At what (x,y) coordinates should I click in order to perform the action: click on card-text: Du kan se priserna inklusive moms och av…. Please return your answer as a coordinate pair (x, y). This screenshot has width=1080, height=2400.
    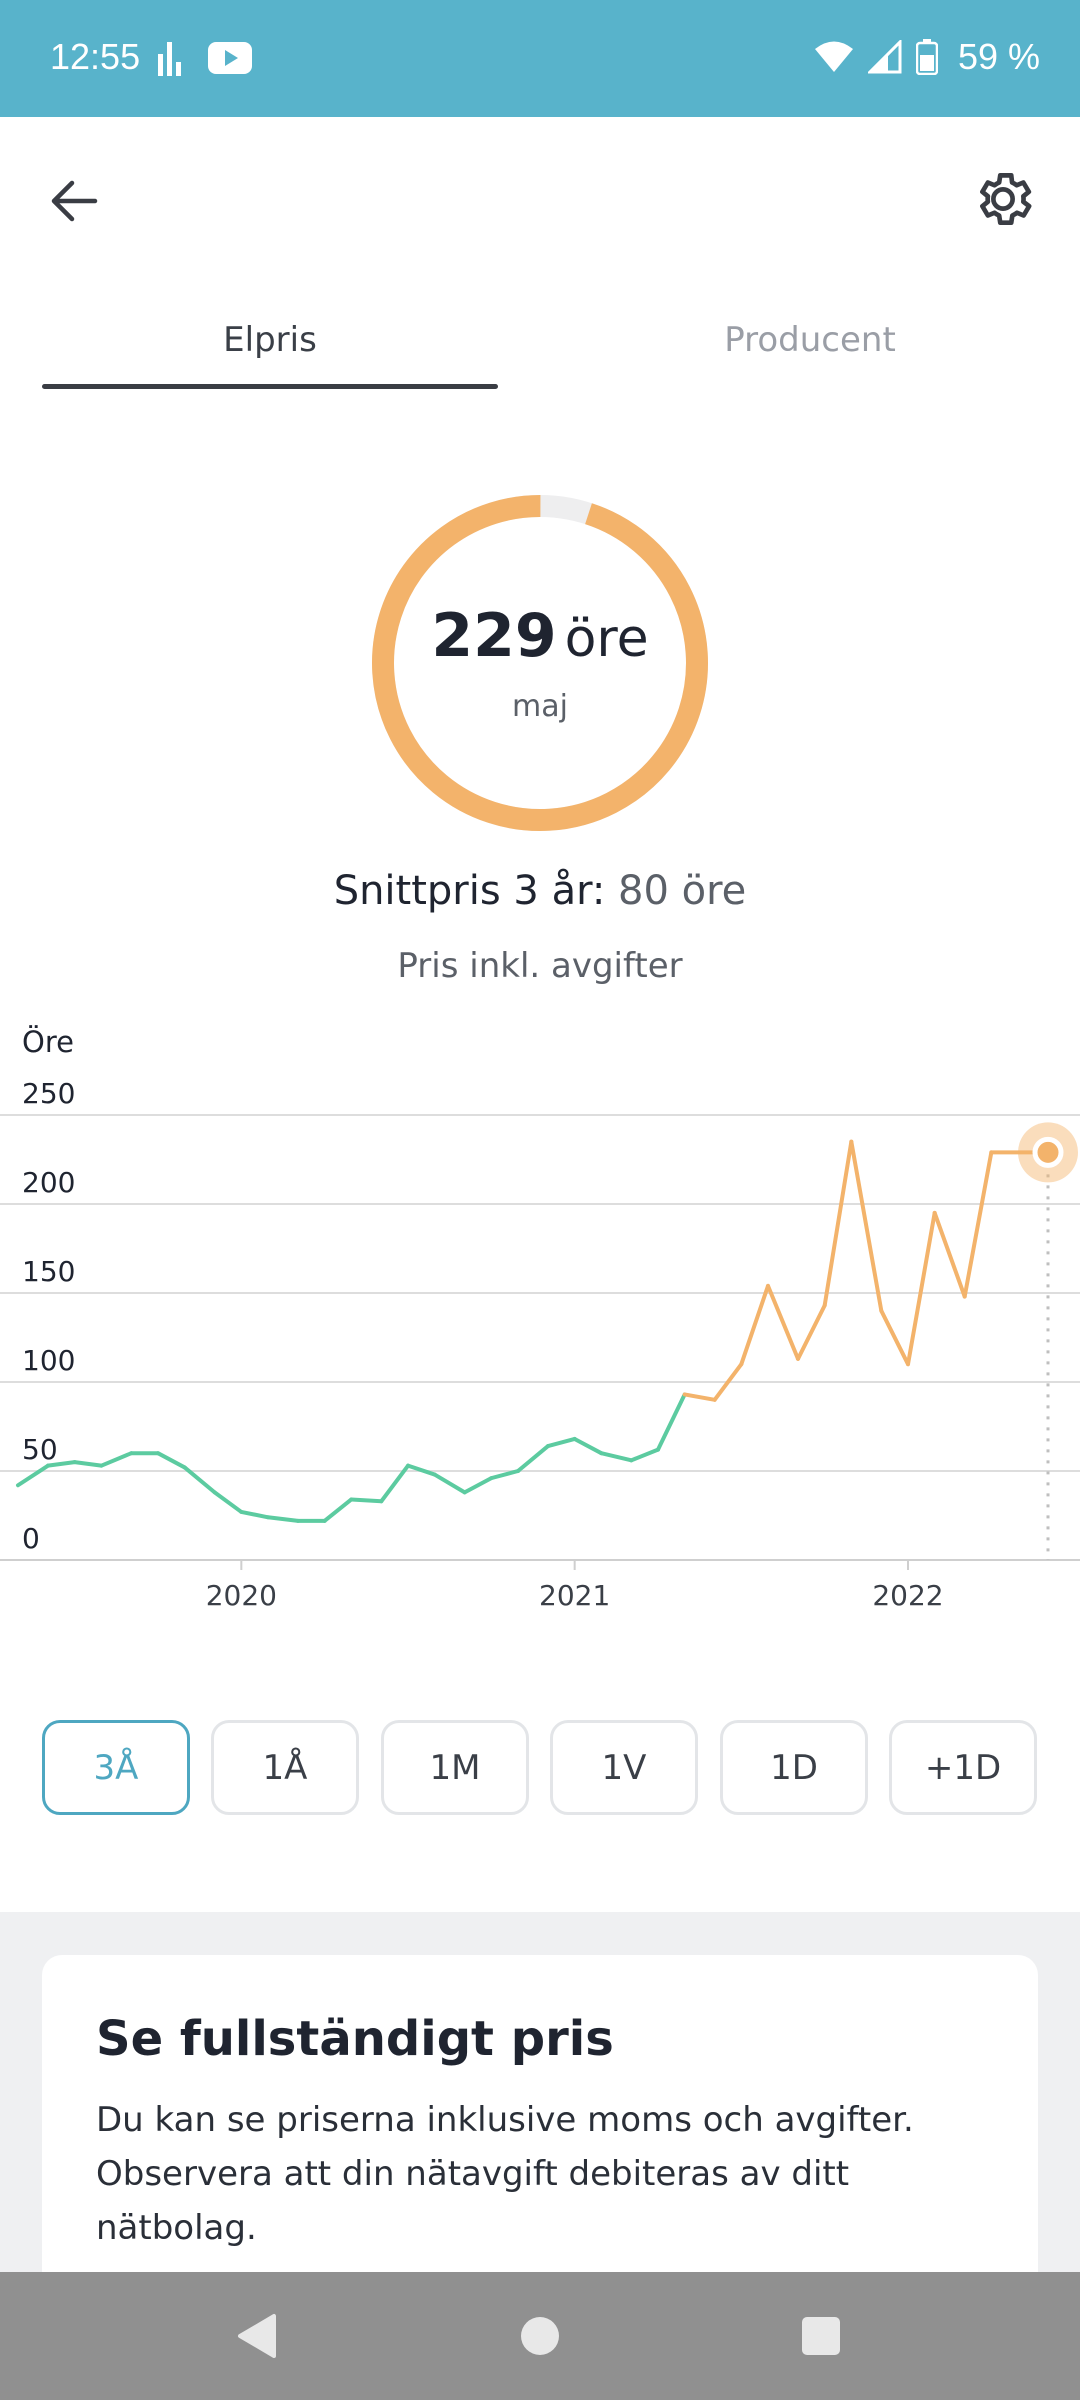
    Looking at the image, I should click on (505, 2174).